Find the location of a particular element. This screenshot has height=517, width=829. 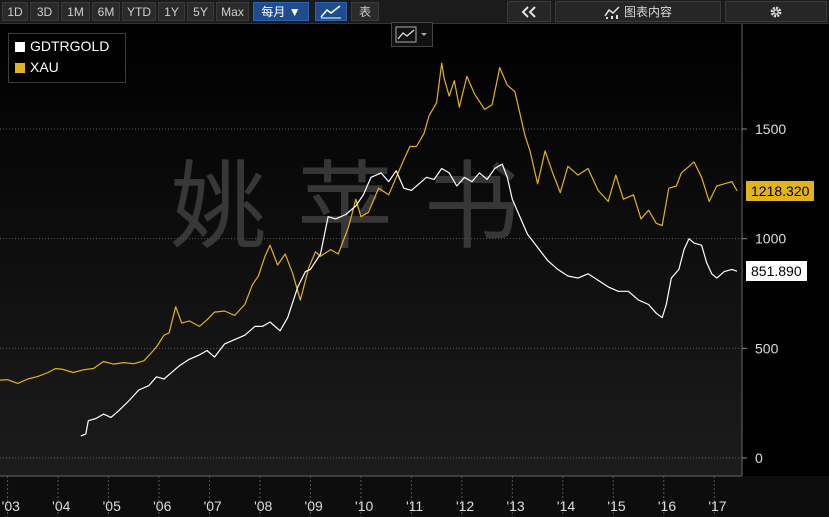

x-tick-label: '04 is located at coordinates (61, 506).